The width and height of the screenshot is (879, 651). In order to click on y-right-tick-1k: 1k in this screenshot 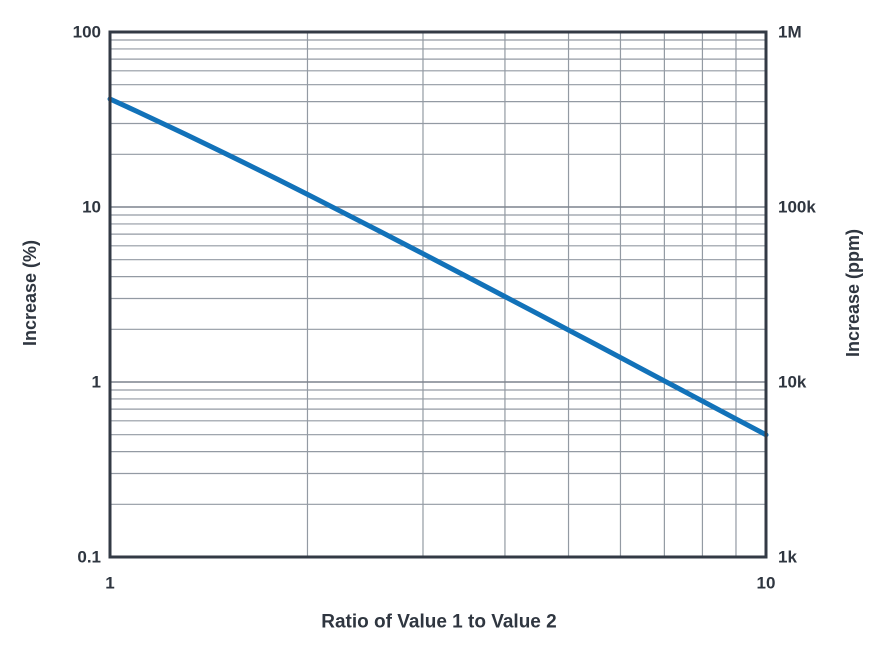, I will do `click(787, 557)`.